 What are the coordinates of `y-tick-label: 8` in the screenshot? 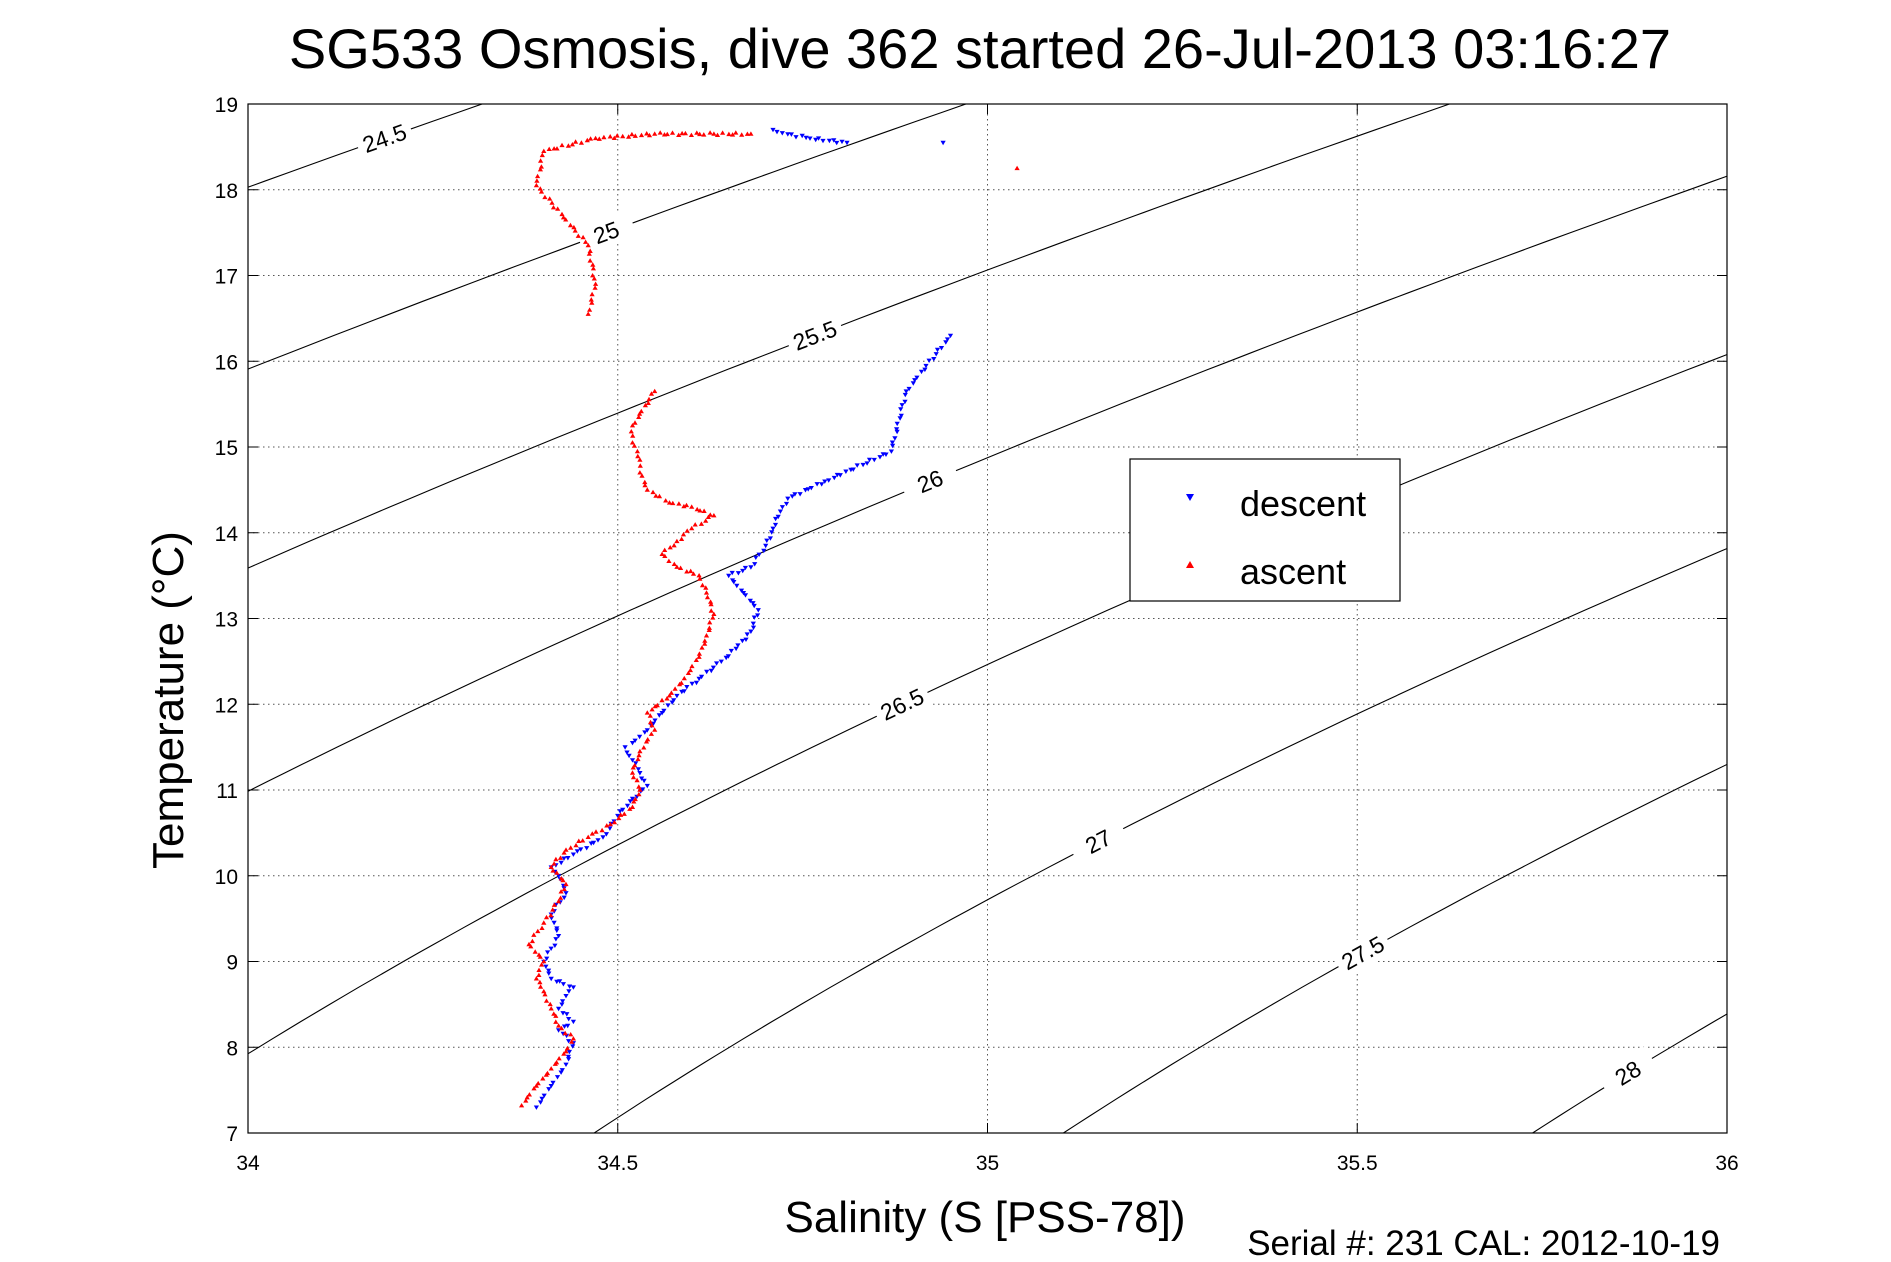 It's located at (232, 1048).